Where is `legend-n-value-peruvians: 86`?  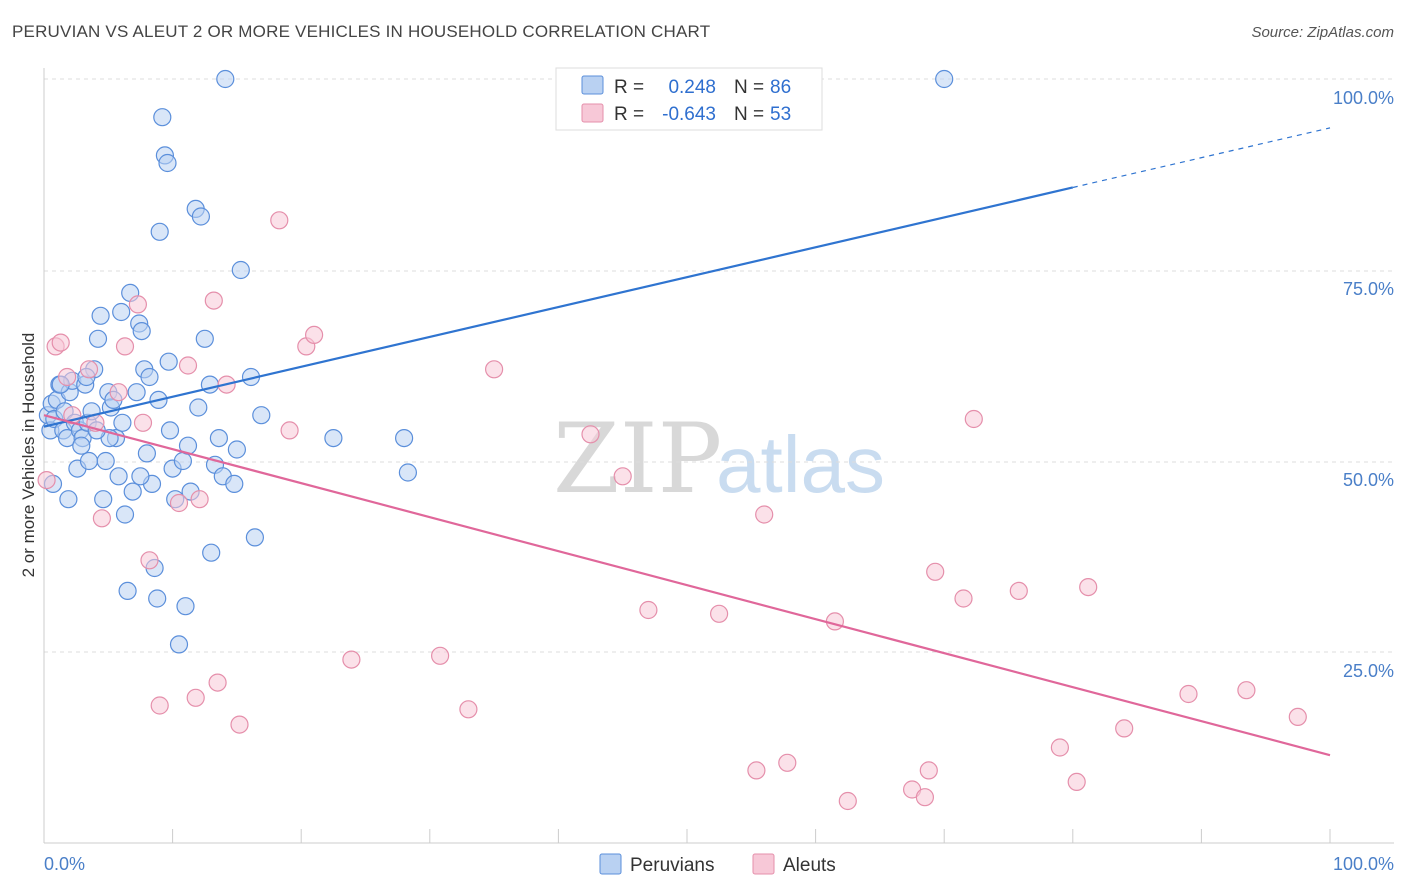 legend-n-value-peruvians: 86 is located at coordinates (780, 87).